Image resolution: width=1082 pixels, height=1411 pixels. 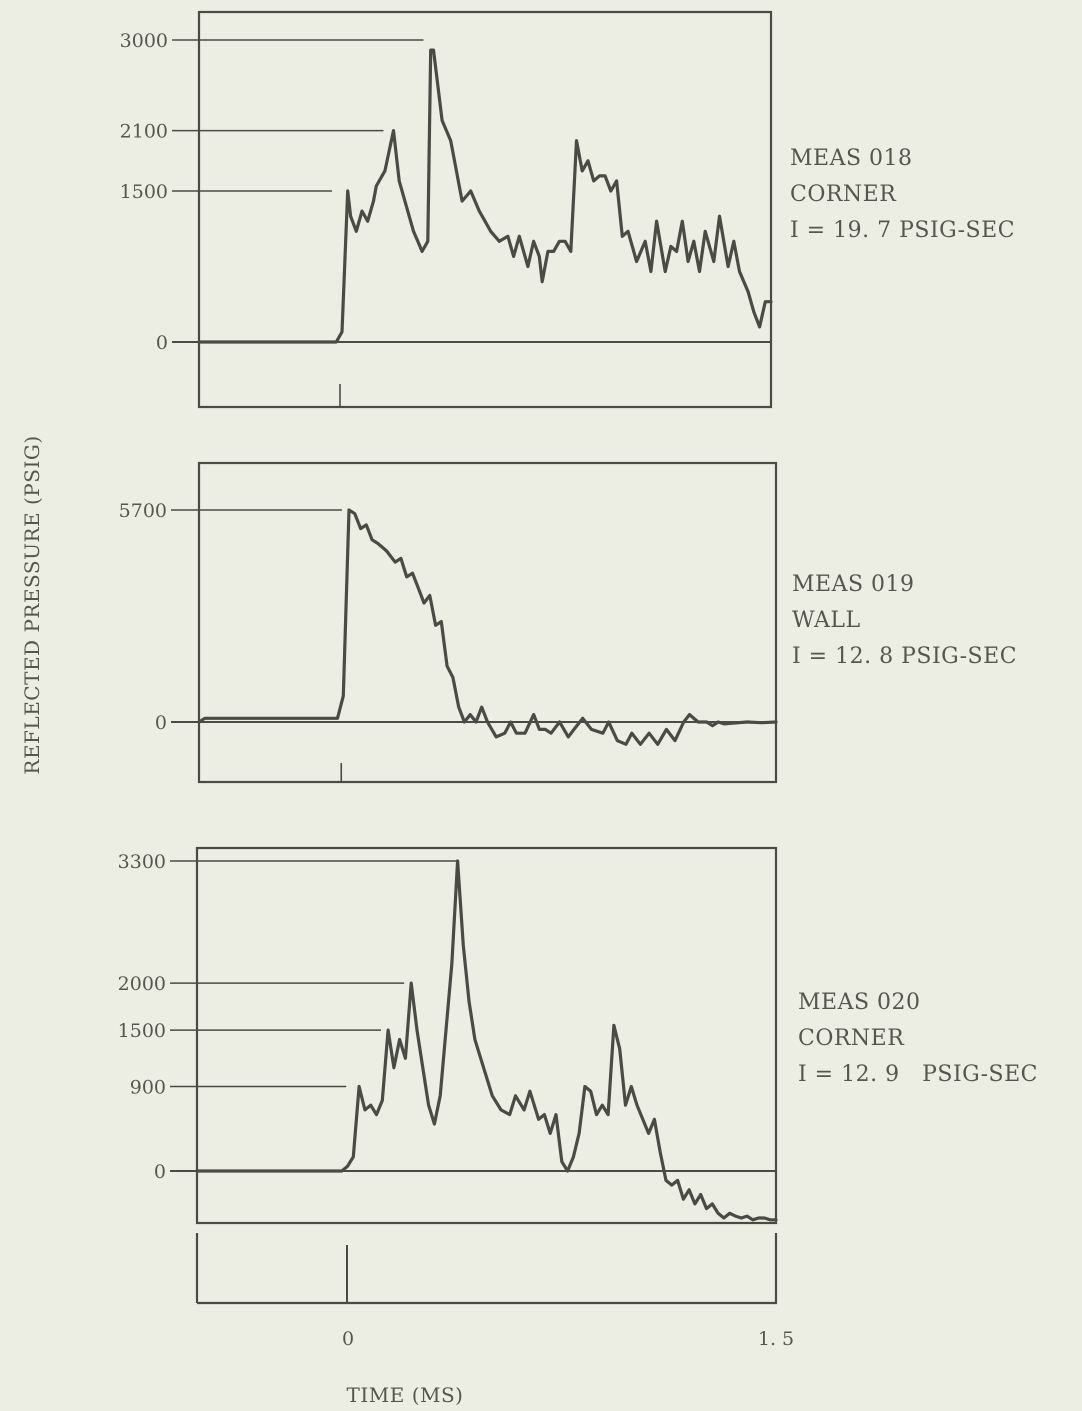 What do you see at coordinates (348, 1339) in the screenshot?
I see `x-tick-label-zero: 0` at bounding box center [348, 1339].